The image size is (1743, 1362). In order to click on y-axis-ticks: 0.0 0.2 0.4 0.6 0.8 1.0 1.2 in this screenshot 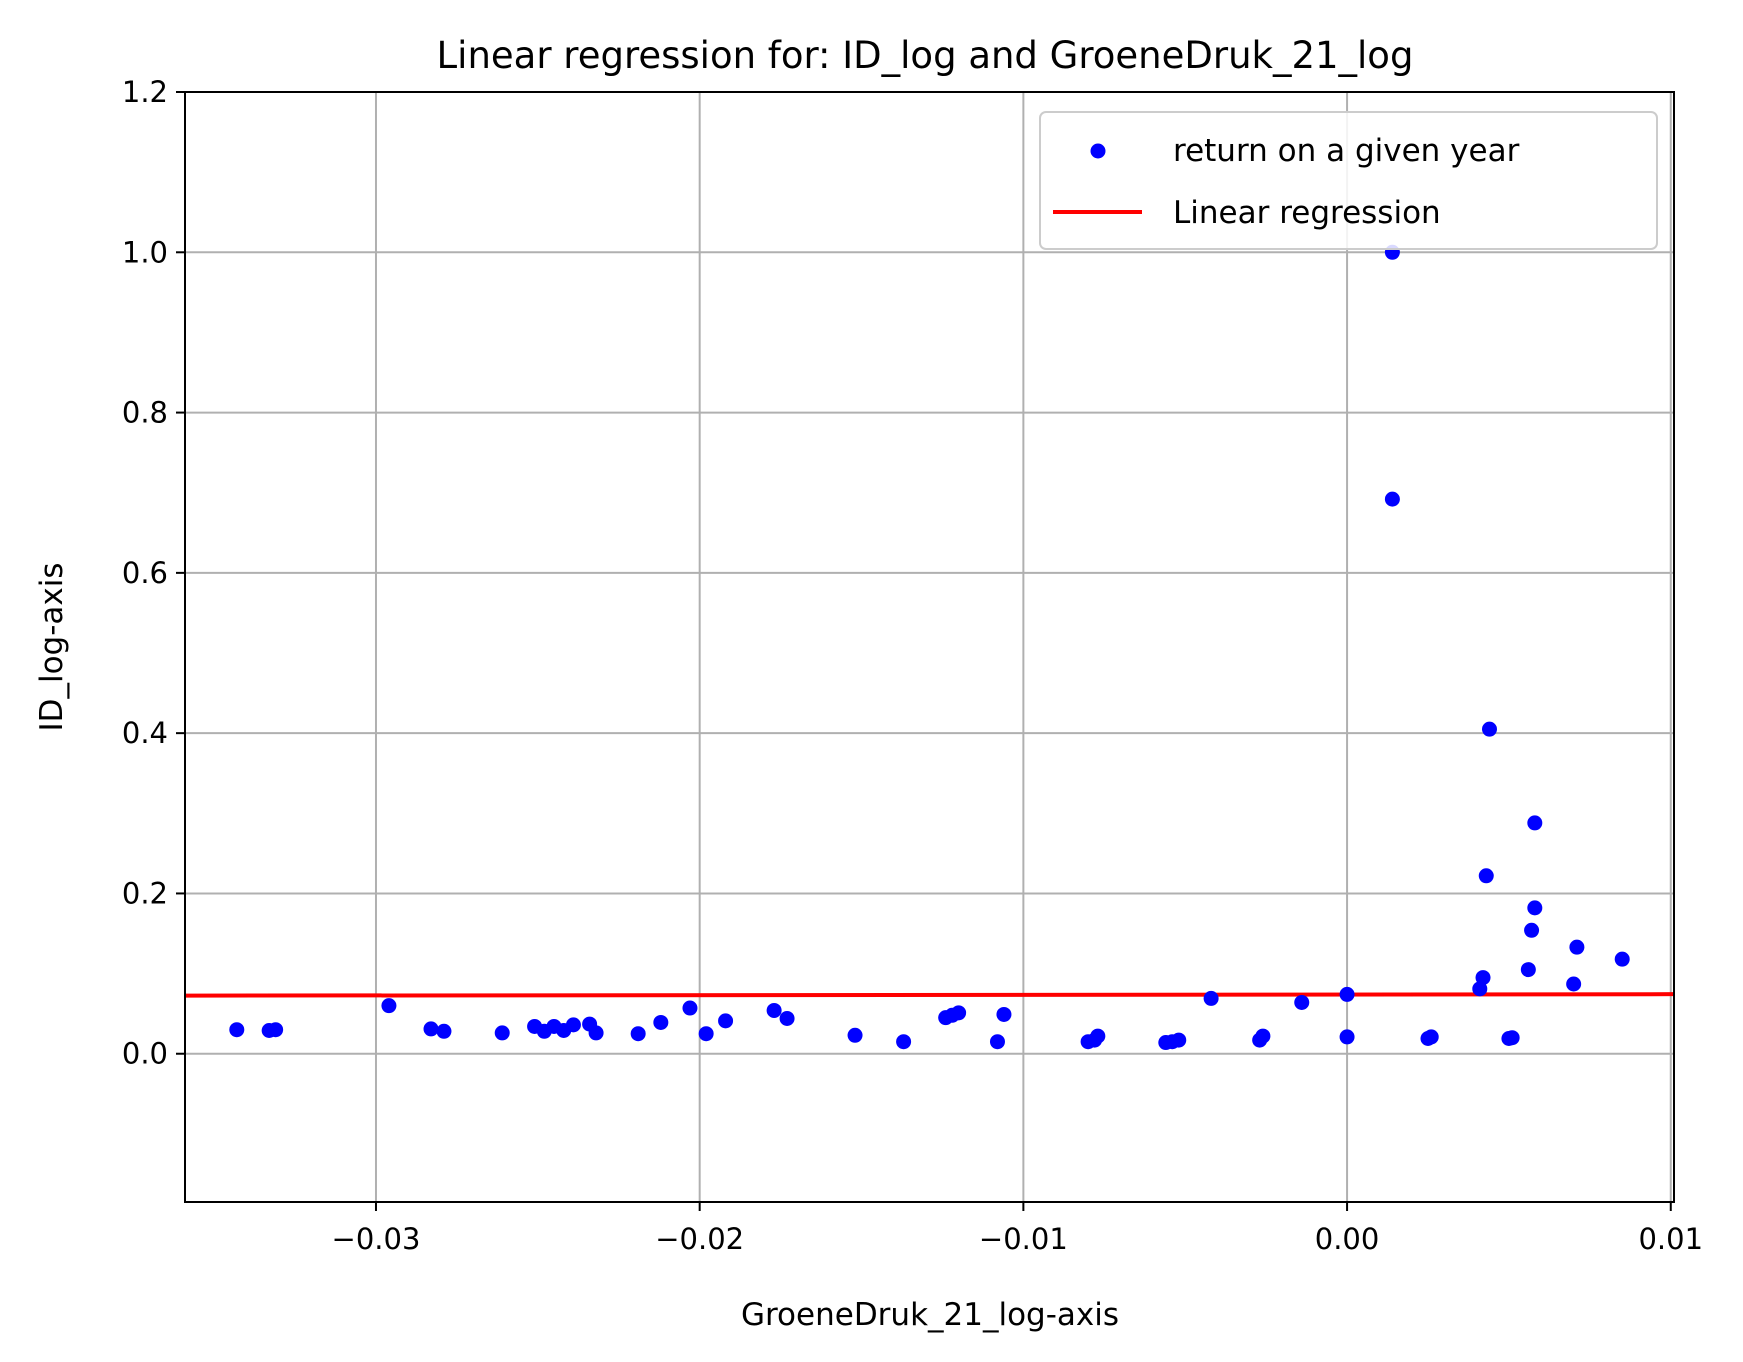, I will do `click(153, 573)`.